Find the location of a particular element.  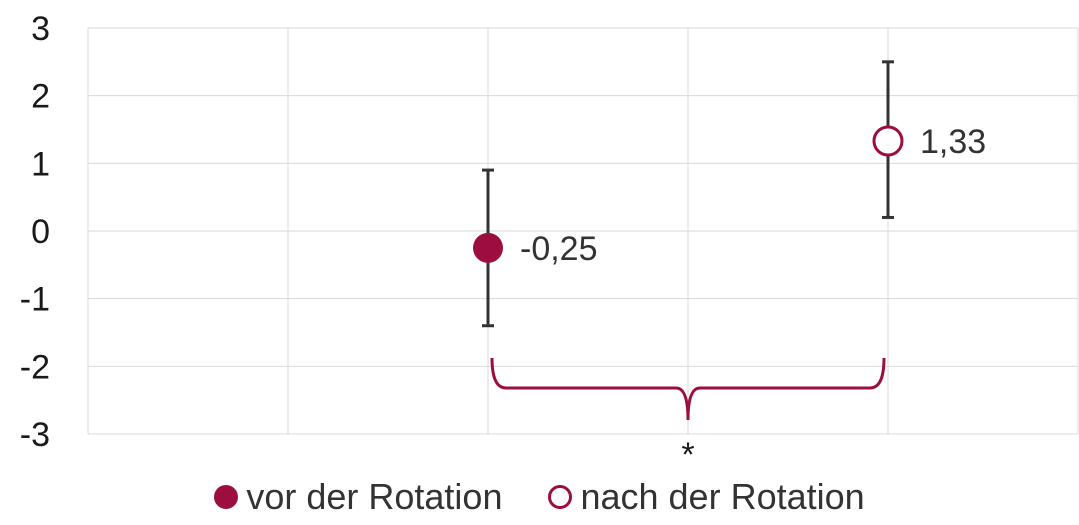

data-label: 1,33 is located at coordinates (953, 142).